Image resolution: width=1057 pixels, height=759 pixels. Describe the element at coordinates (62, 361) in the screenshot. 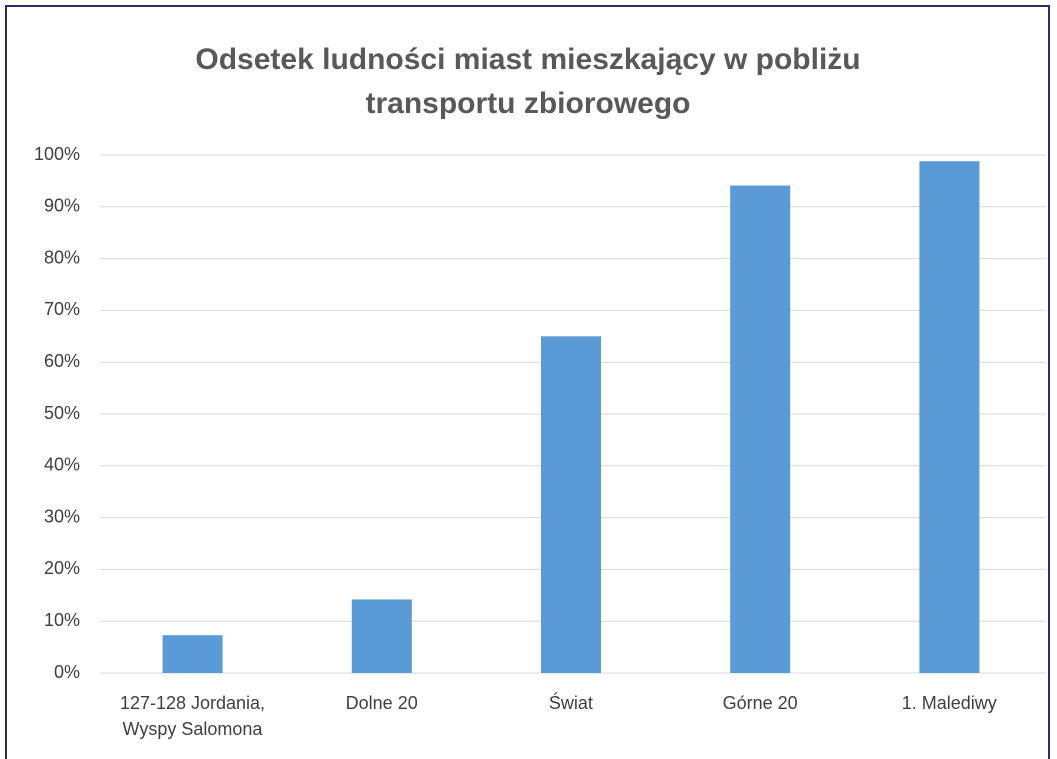

I see `y-tick-label: 60%` at that location.